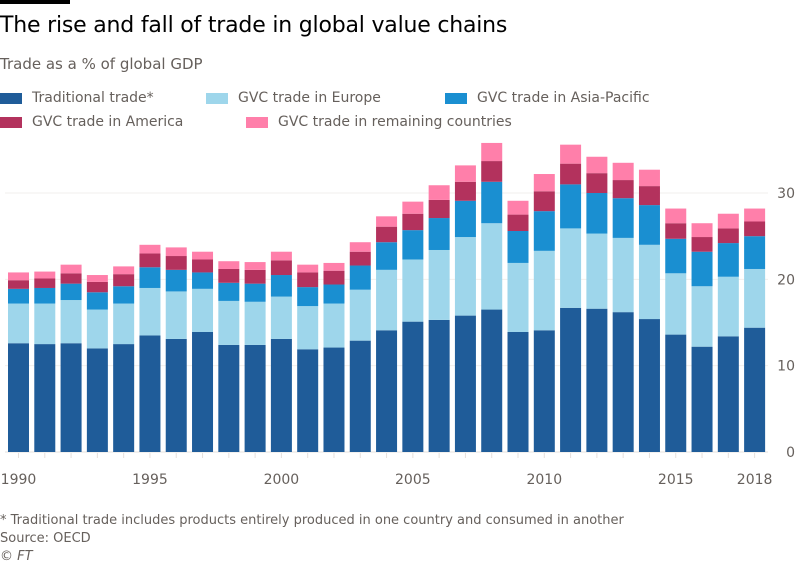 Image resolution: width=800 pixels, height=571 pixels. I want to click on bar-segment-traditional-trade-2002, so click(334, 399).